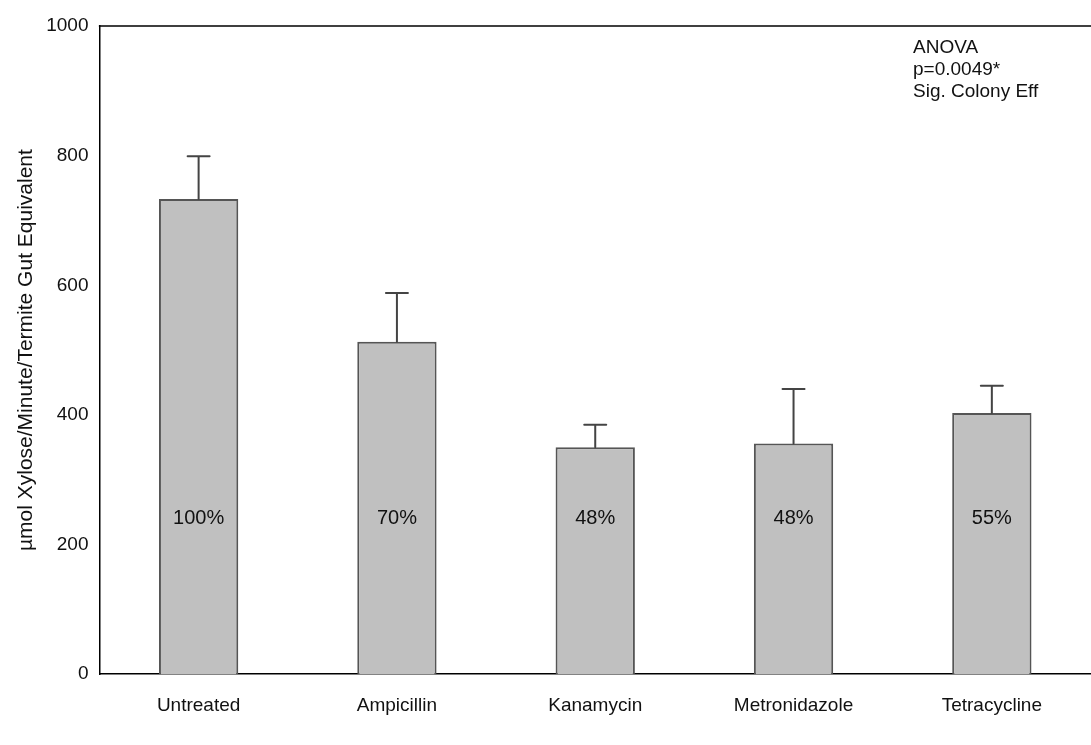 The image size is (1091, 745). I want to click on y-tick-label: 0, so click(83, 673).